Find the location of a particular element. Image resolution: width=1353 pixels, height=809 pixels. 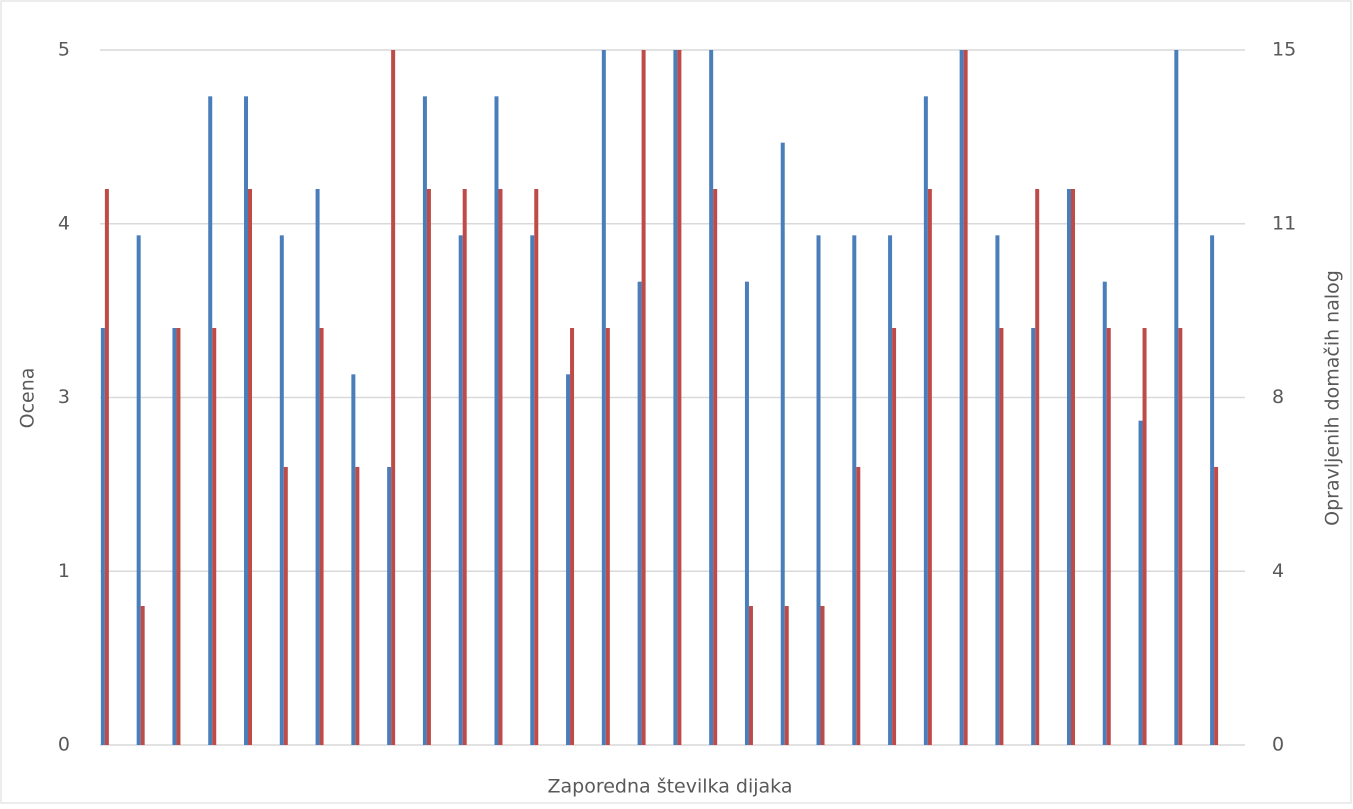

y2-tick-label: 8 is located at coordinates (1278, 397).